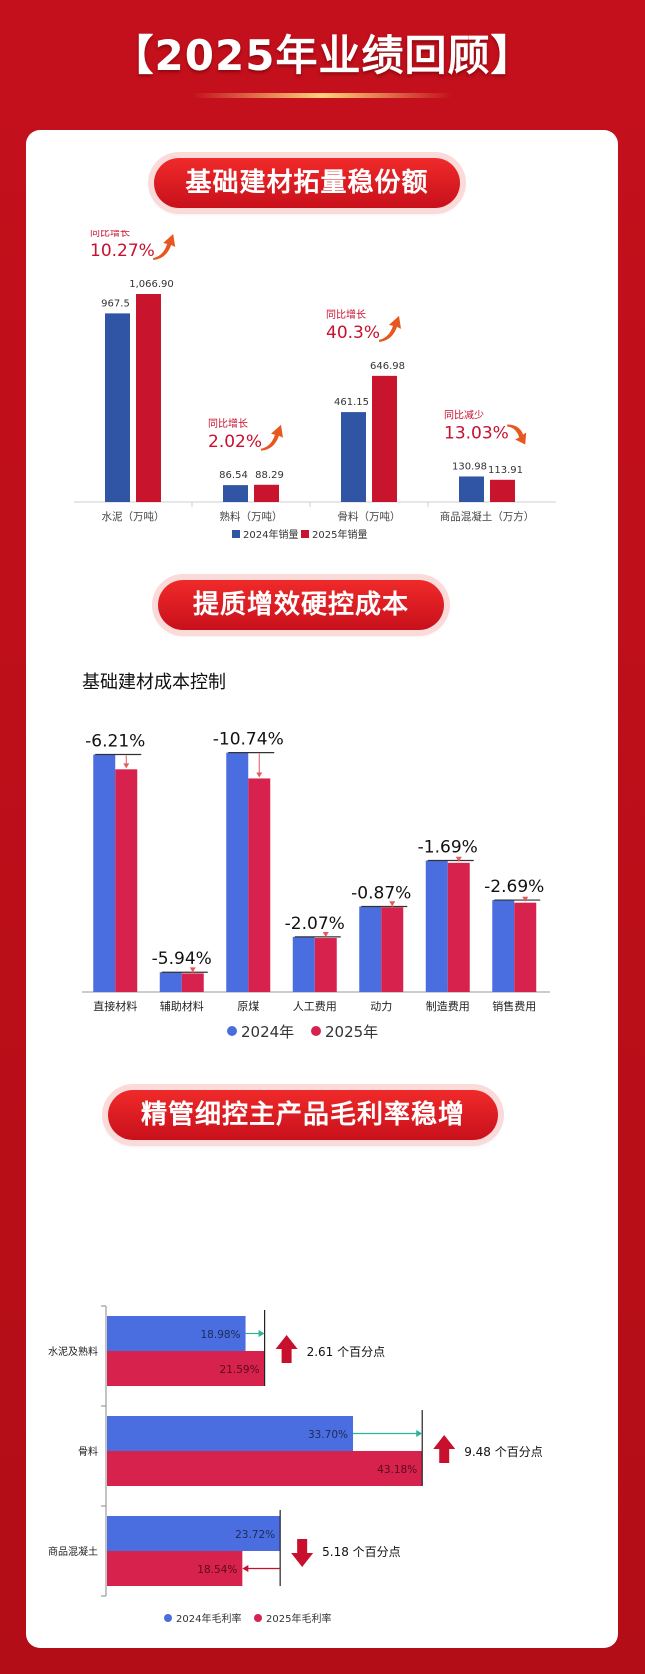 This screenshot has width=645, height=1674. I want to click on change-label: -6.21%, so click(115, 742).